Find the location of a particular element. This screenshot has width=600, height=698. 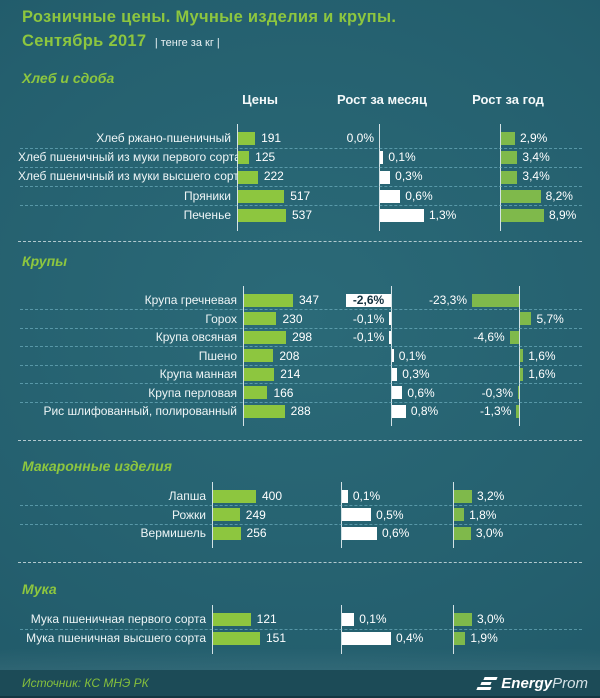

price-value: 214 is located at coordinates (290, 374).